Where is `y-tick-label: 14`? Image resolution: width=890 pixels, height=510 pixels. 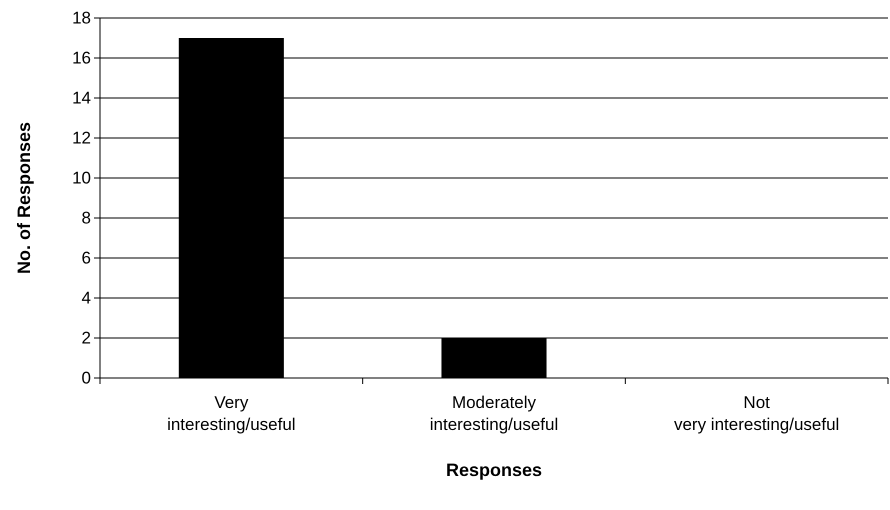
y-tick-label: 14 is located at coordinates (81, 98).